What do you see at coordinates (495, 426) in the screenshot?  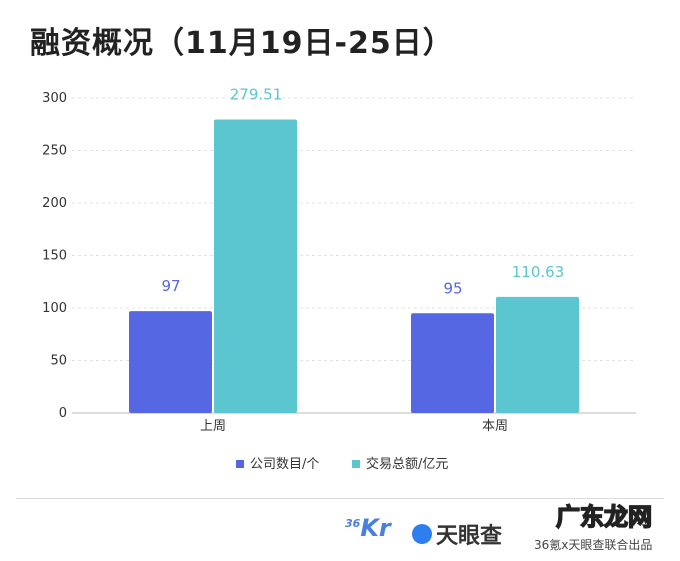 I see `x-tick-label: 本周` at bounding box center [495, 426].